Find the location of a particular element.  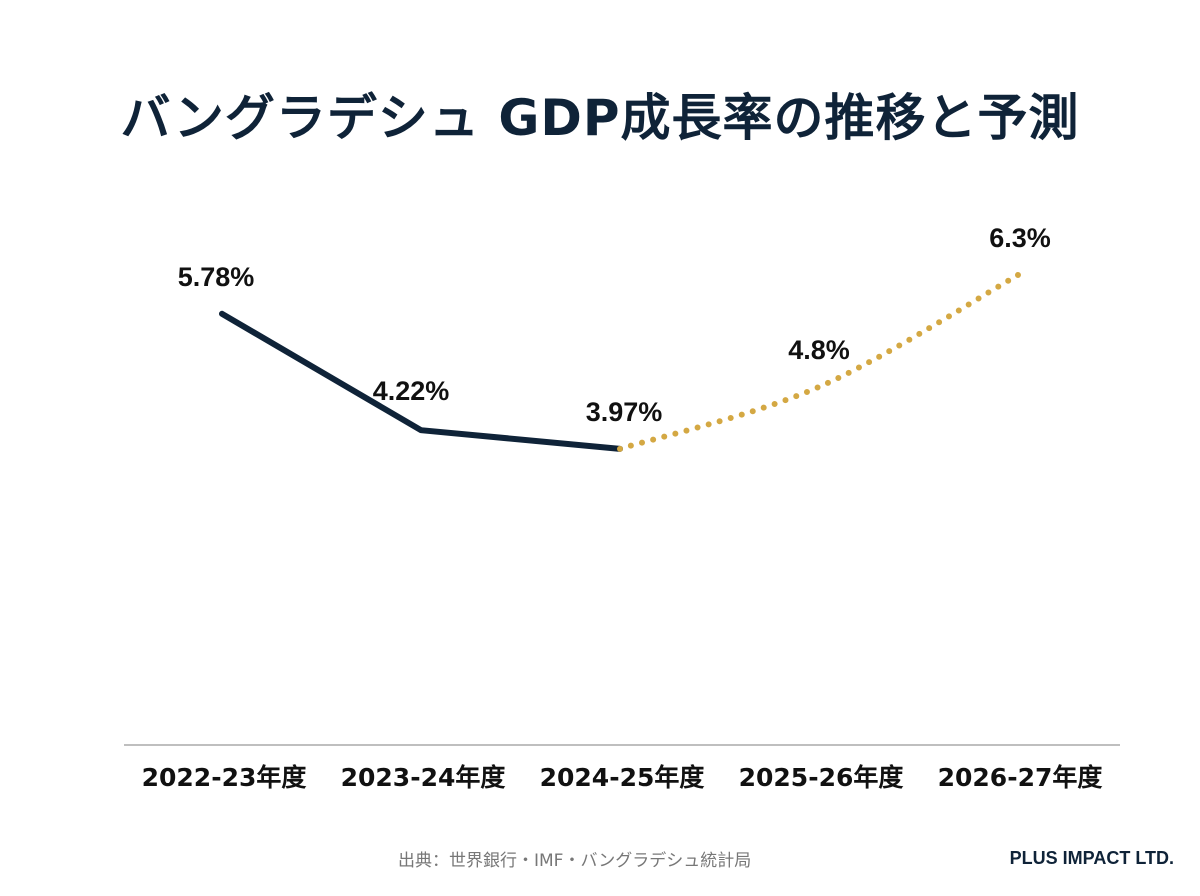

x-tick-label: 2022-23年度 is located at coordinates (224, 777).